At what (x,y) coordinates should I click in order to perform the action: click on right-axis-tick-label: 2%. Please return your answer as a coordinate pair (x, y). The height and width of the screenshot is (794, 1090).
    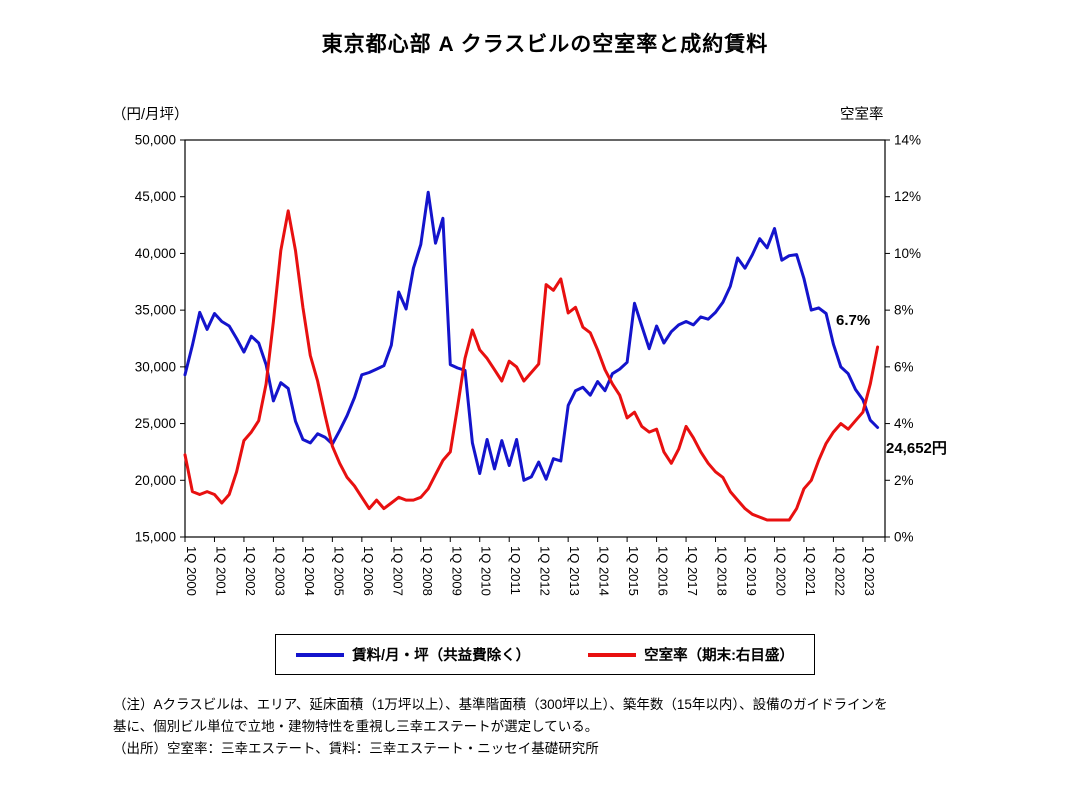
    Looking at the image, I should click on (904, 480).